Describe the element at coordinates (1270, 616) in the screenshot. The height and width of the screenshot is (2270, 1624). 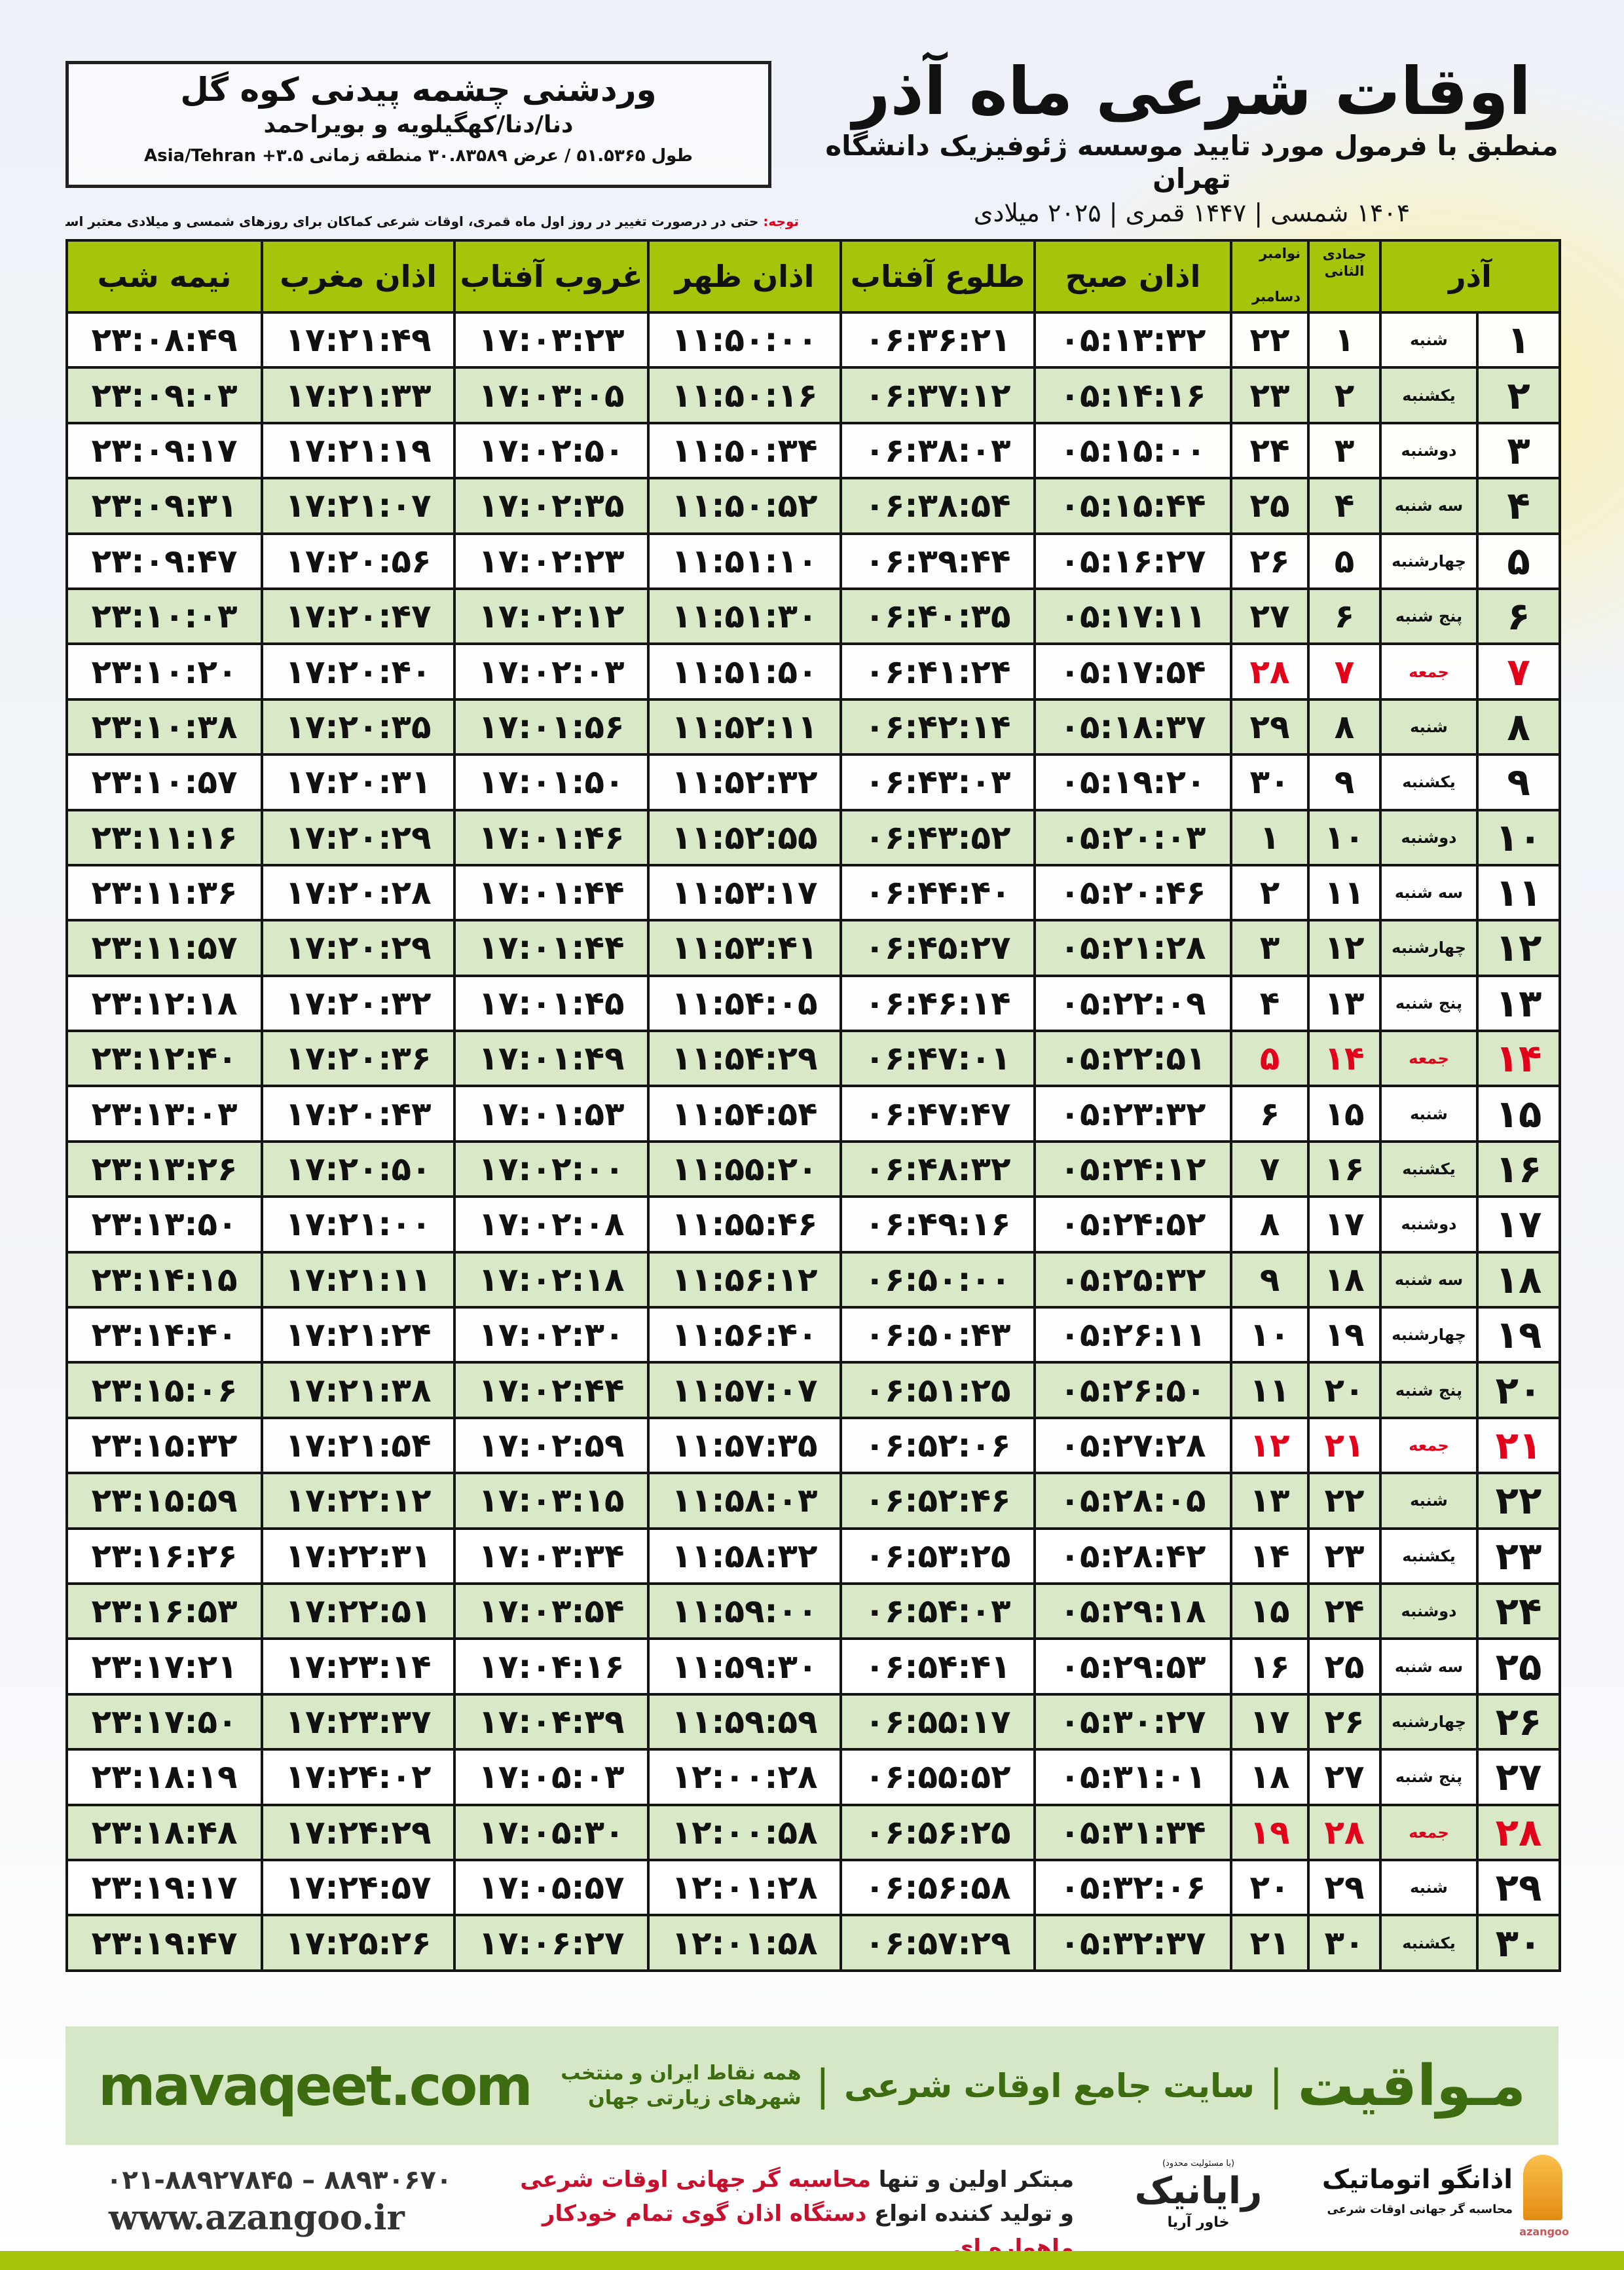
I see `cell-greg: ۲۷` at that location.